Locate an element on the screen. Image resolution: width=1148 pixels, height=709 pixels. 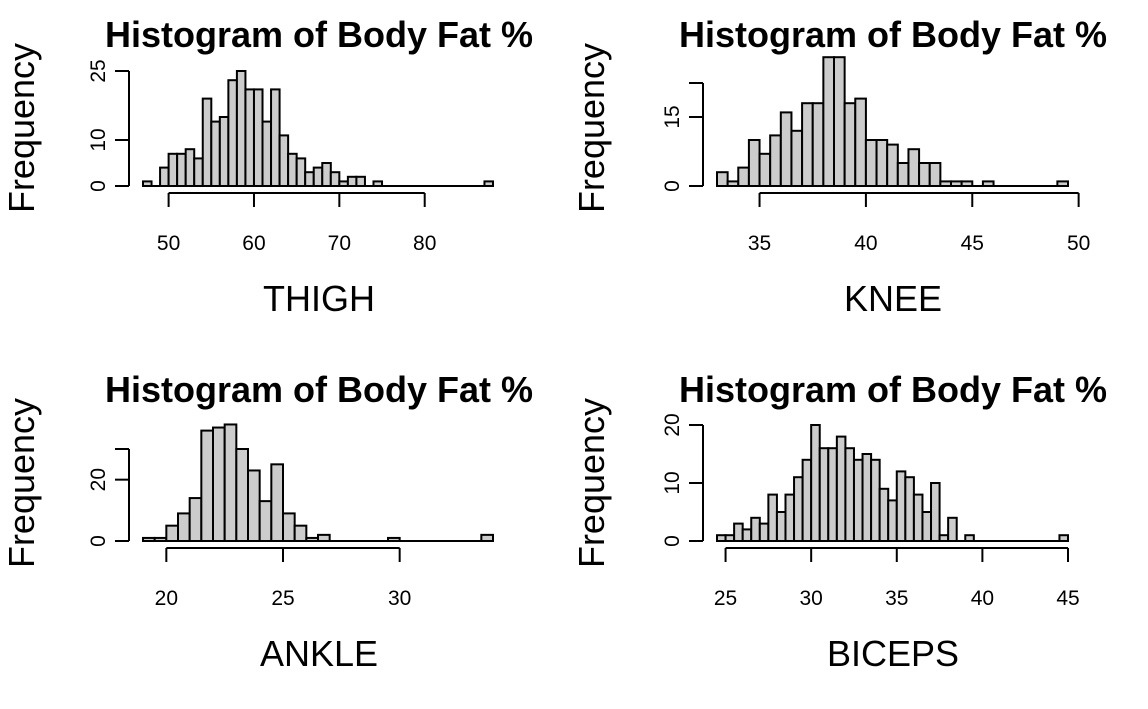
x-axis-label: KNEE is located at coordinates (893, 298).